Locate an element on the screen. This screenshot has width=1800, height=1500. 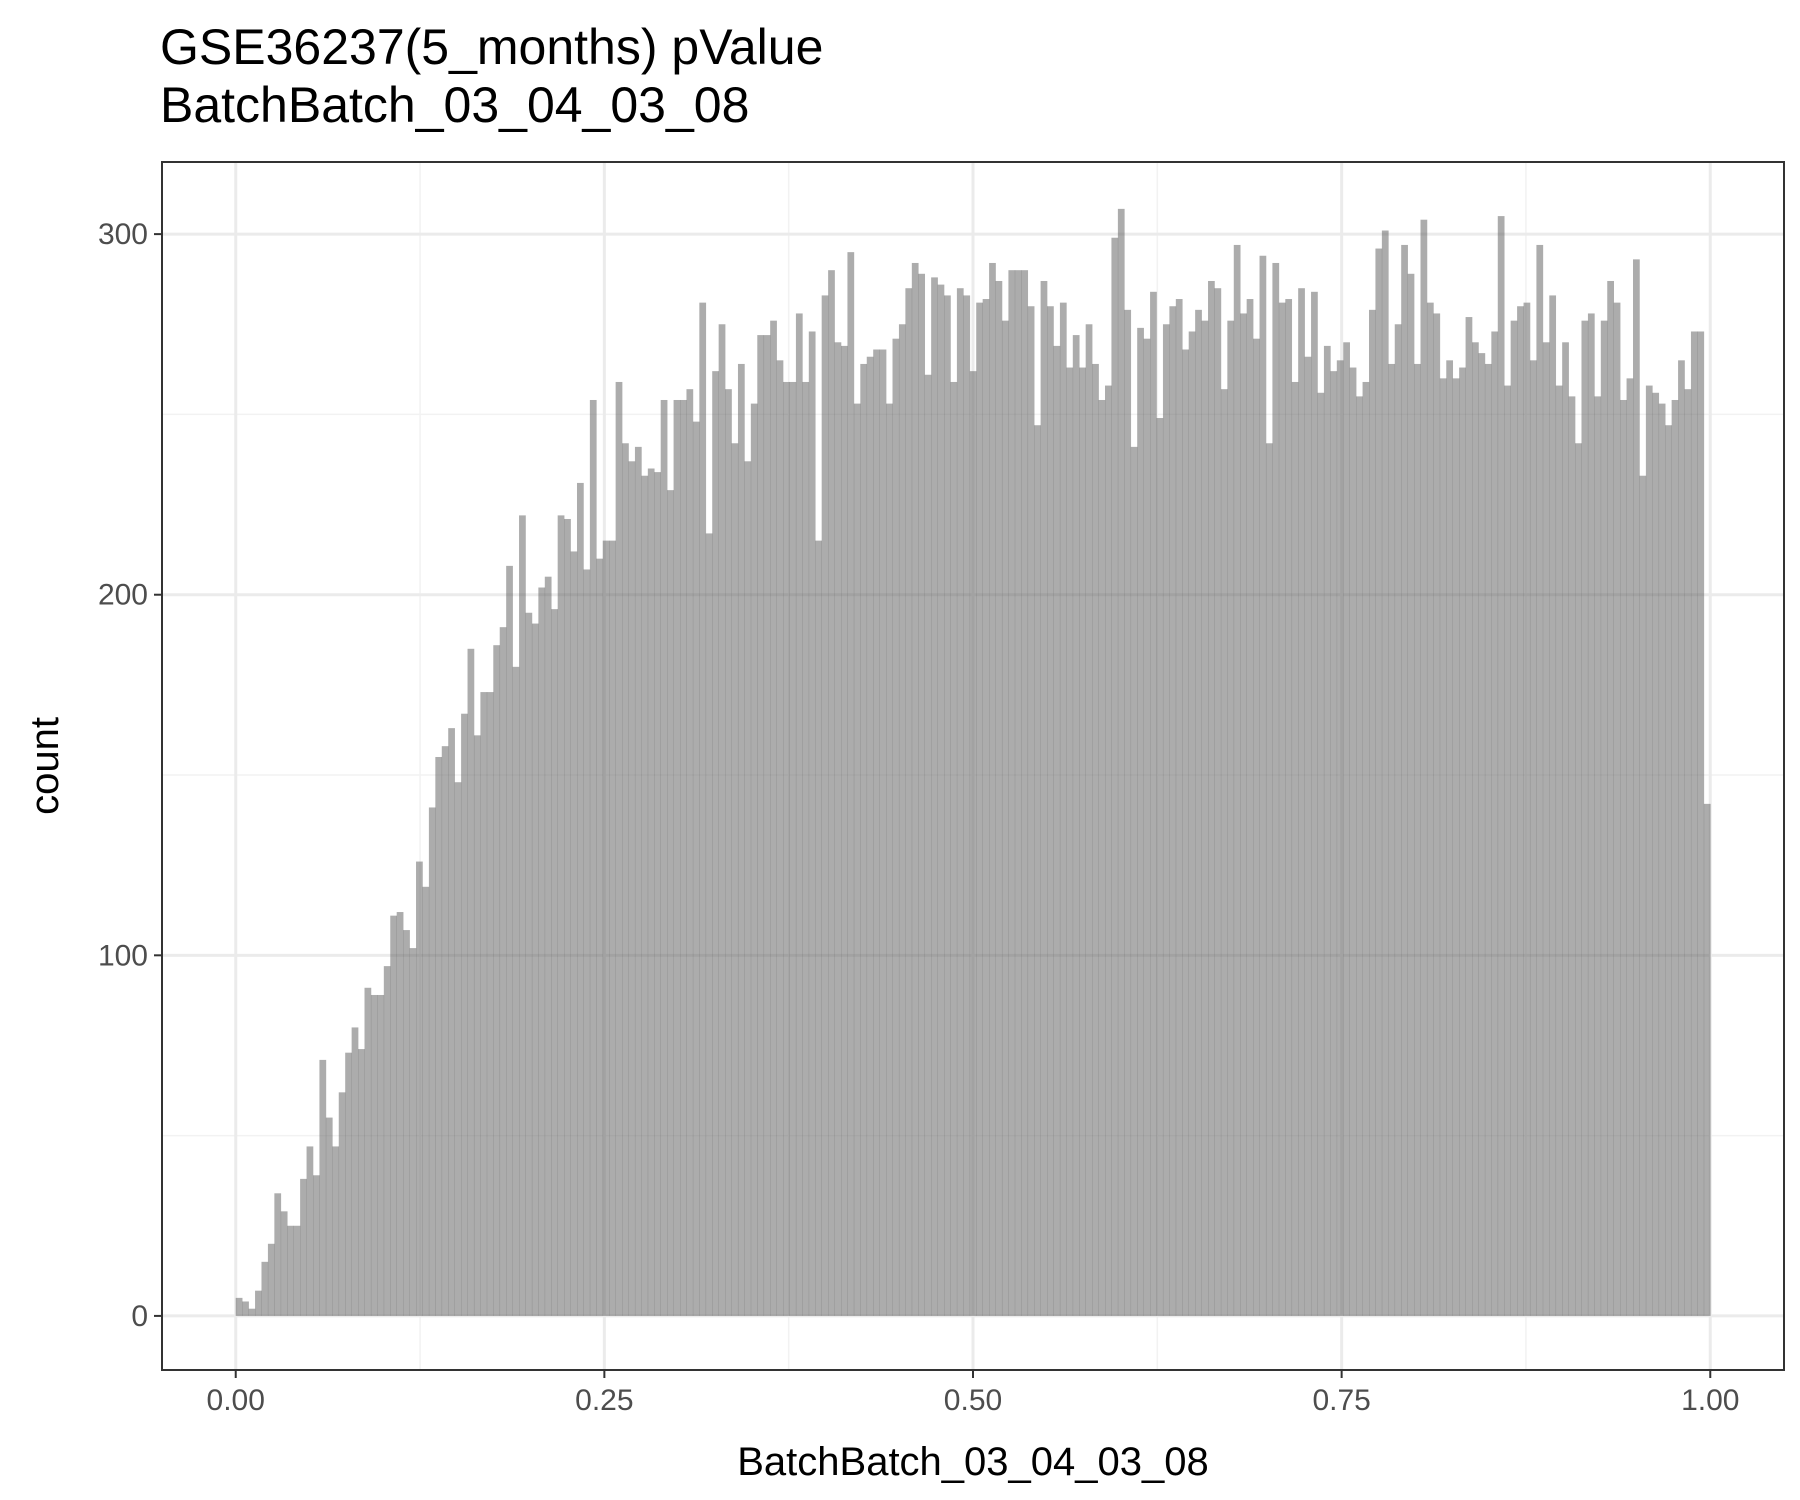
y-tick-label: 300 is located at coordinates (123, 234).